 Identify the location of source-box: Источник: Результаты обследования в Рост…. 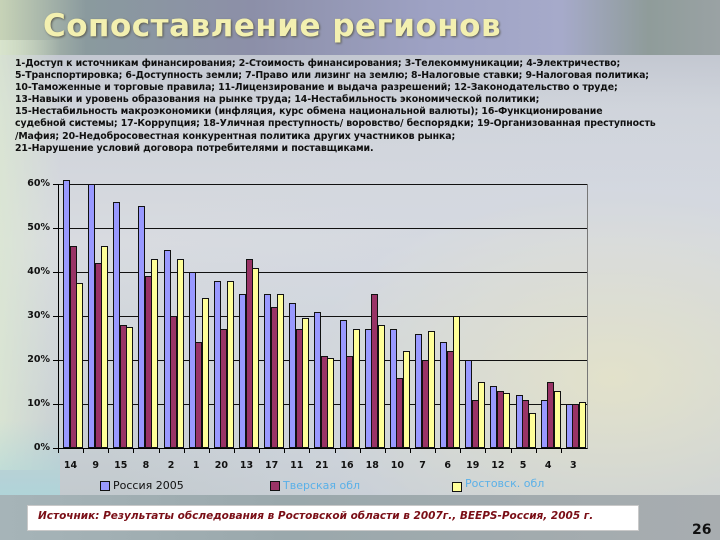
(333, 518).